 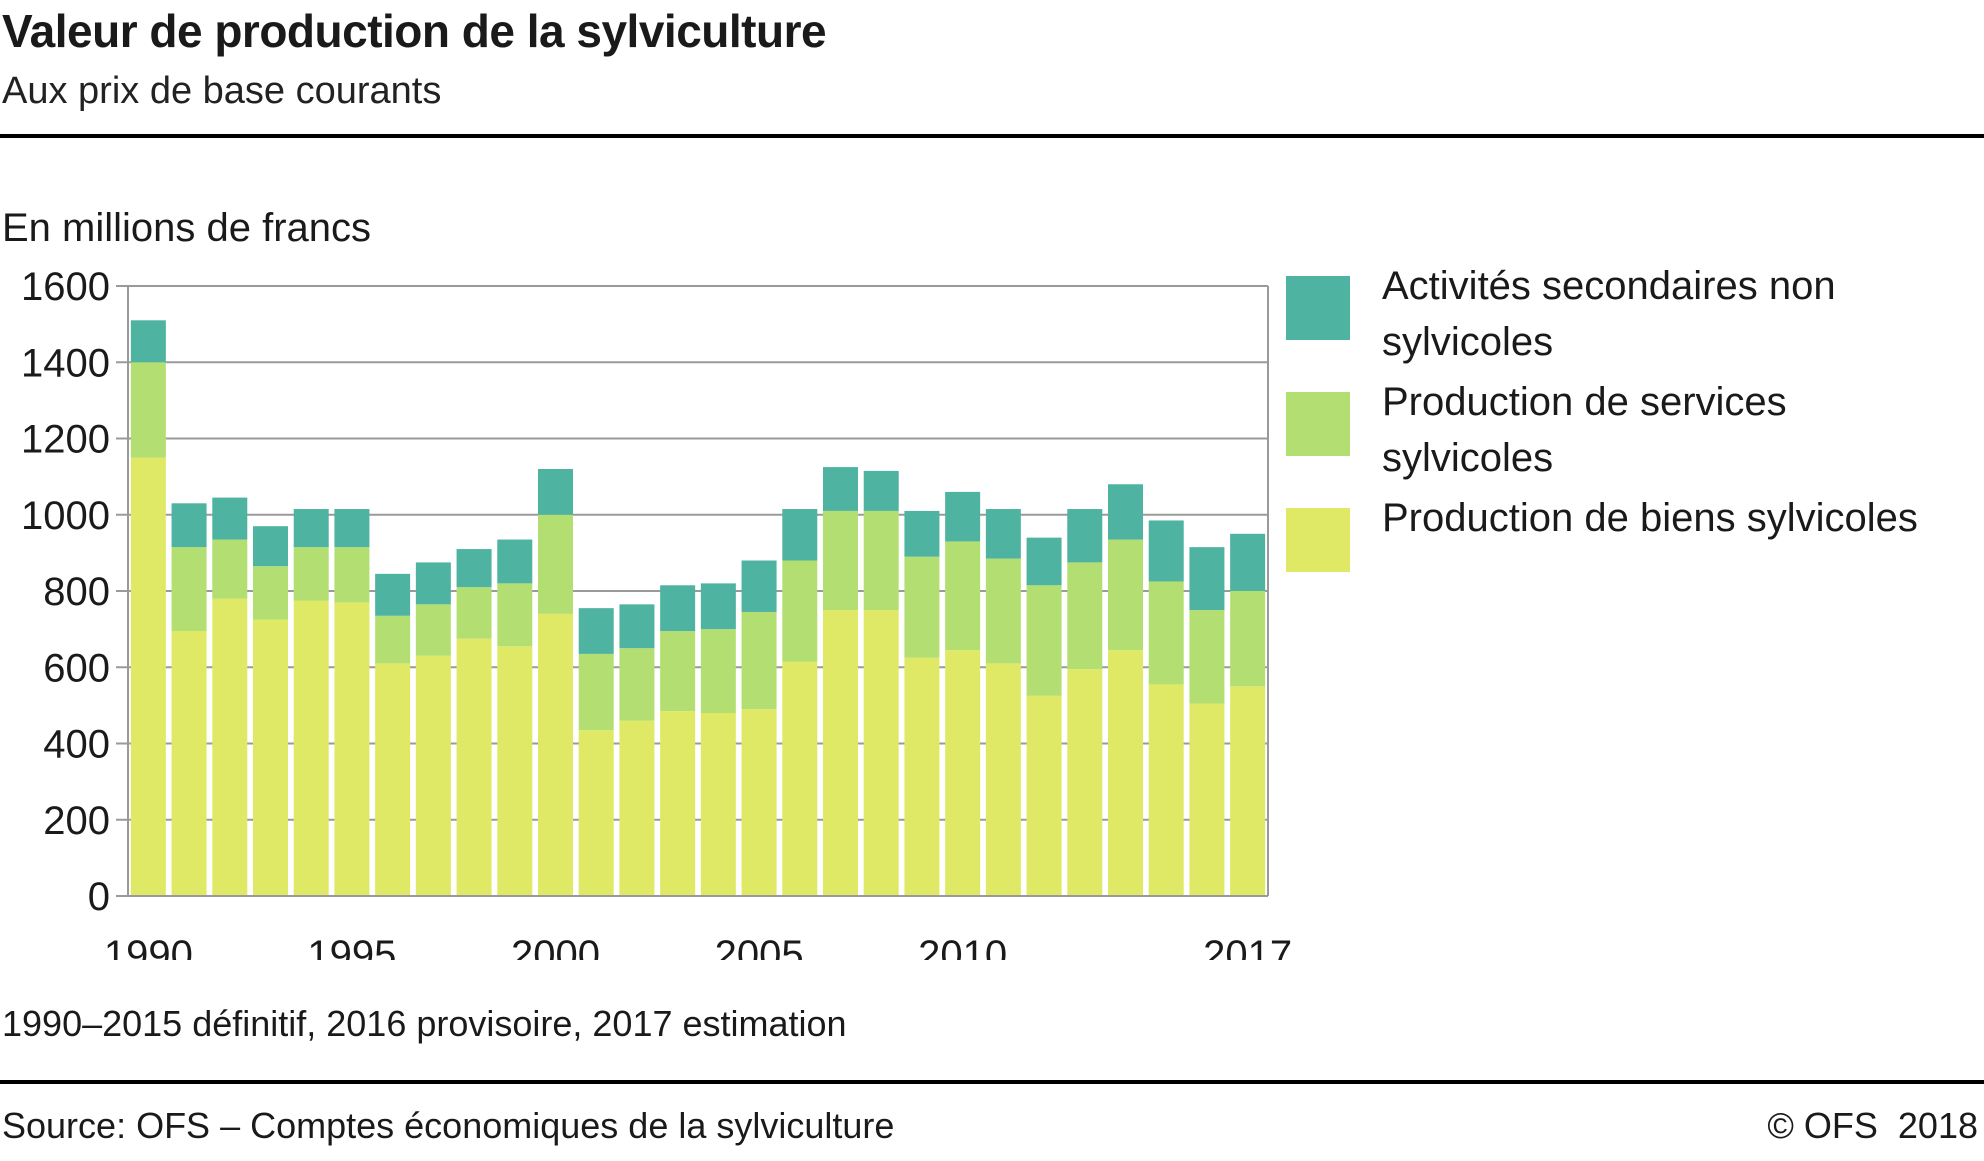 What do you see at coordinates (515, 561) in the screenshot?
I see `bar-activites-secondaires-non-sylvicoles-1999` at bounding box center [515, 561].